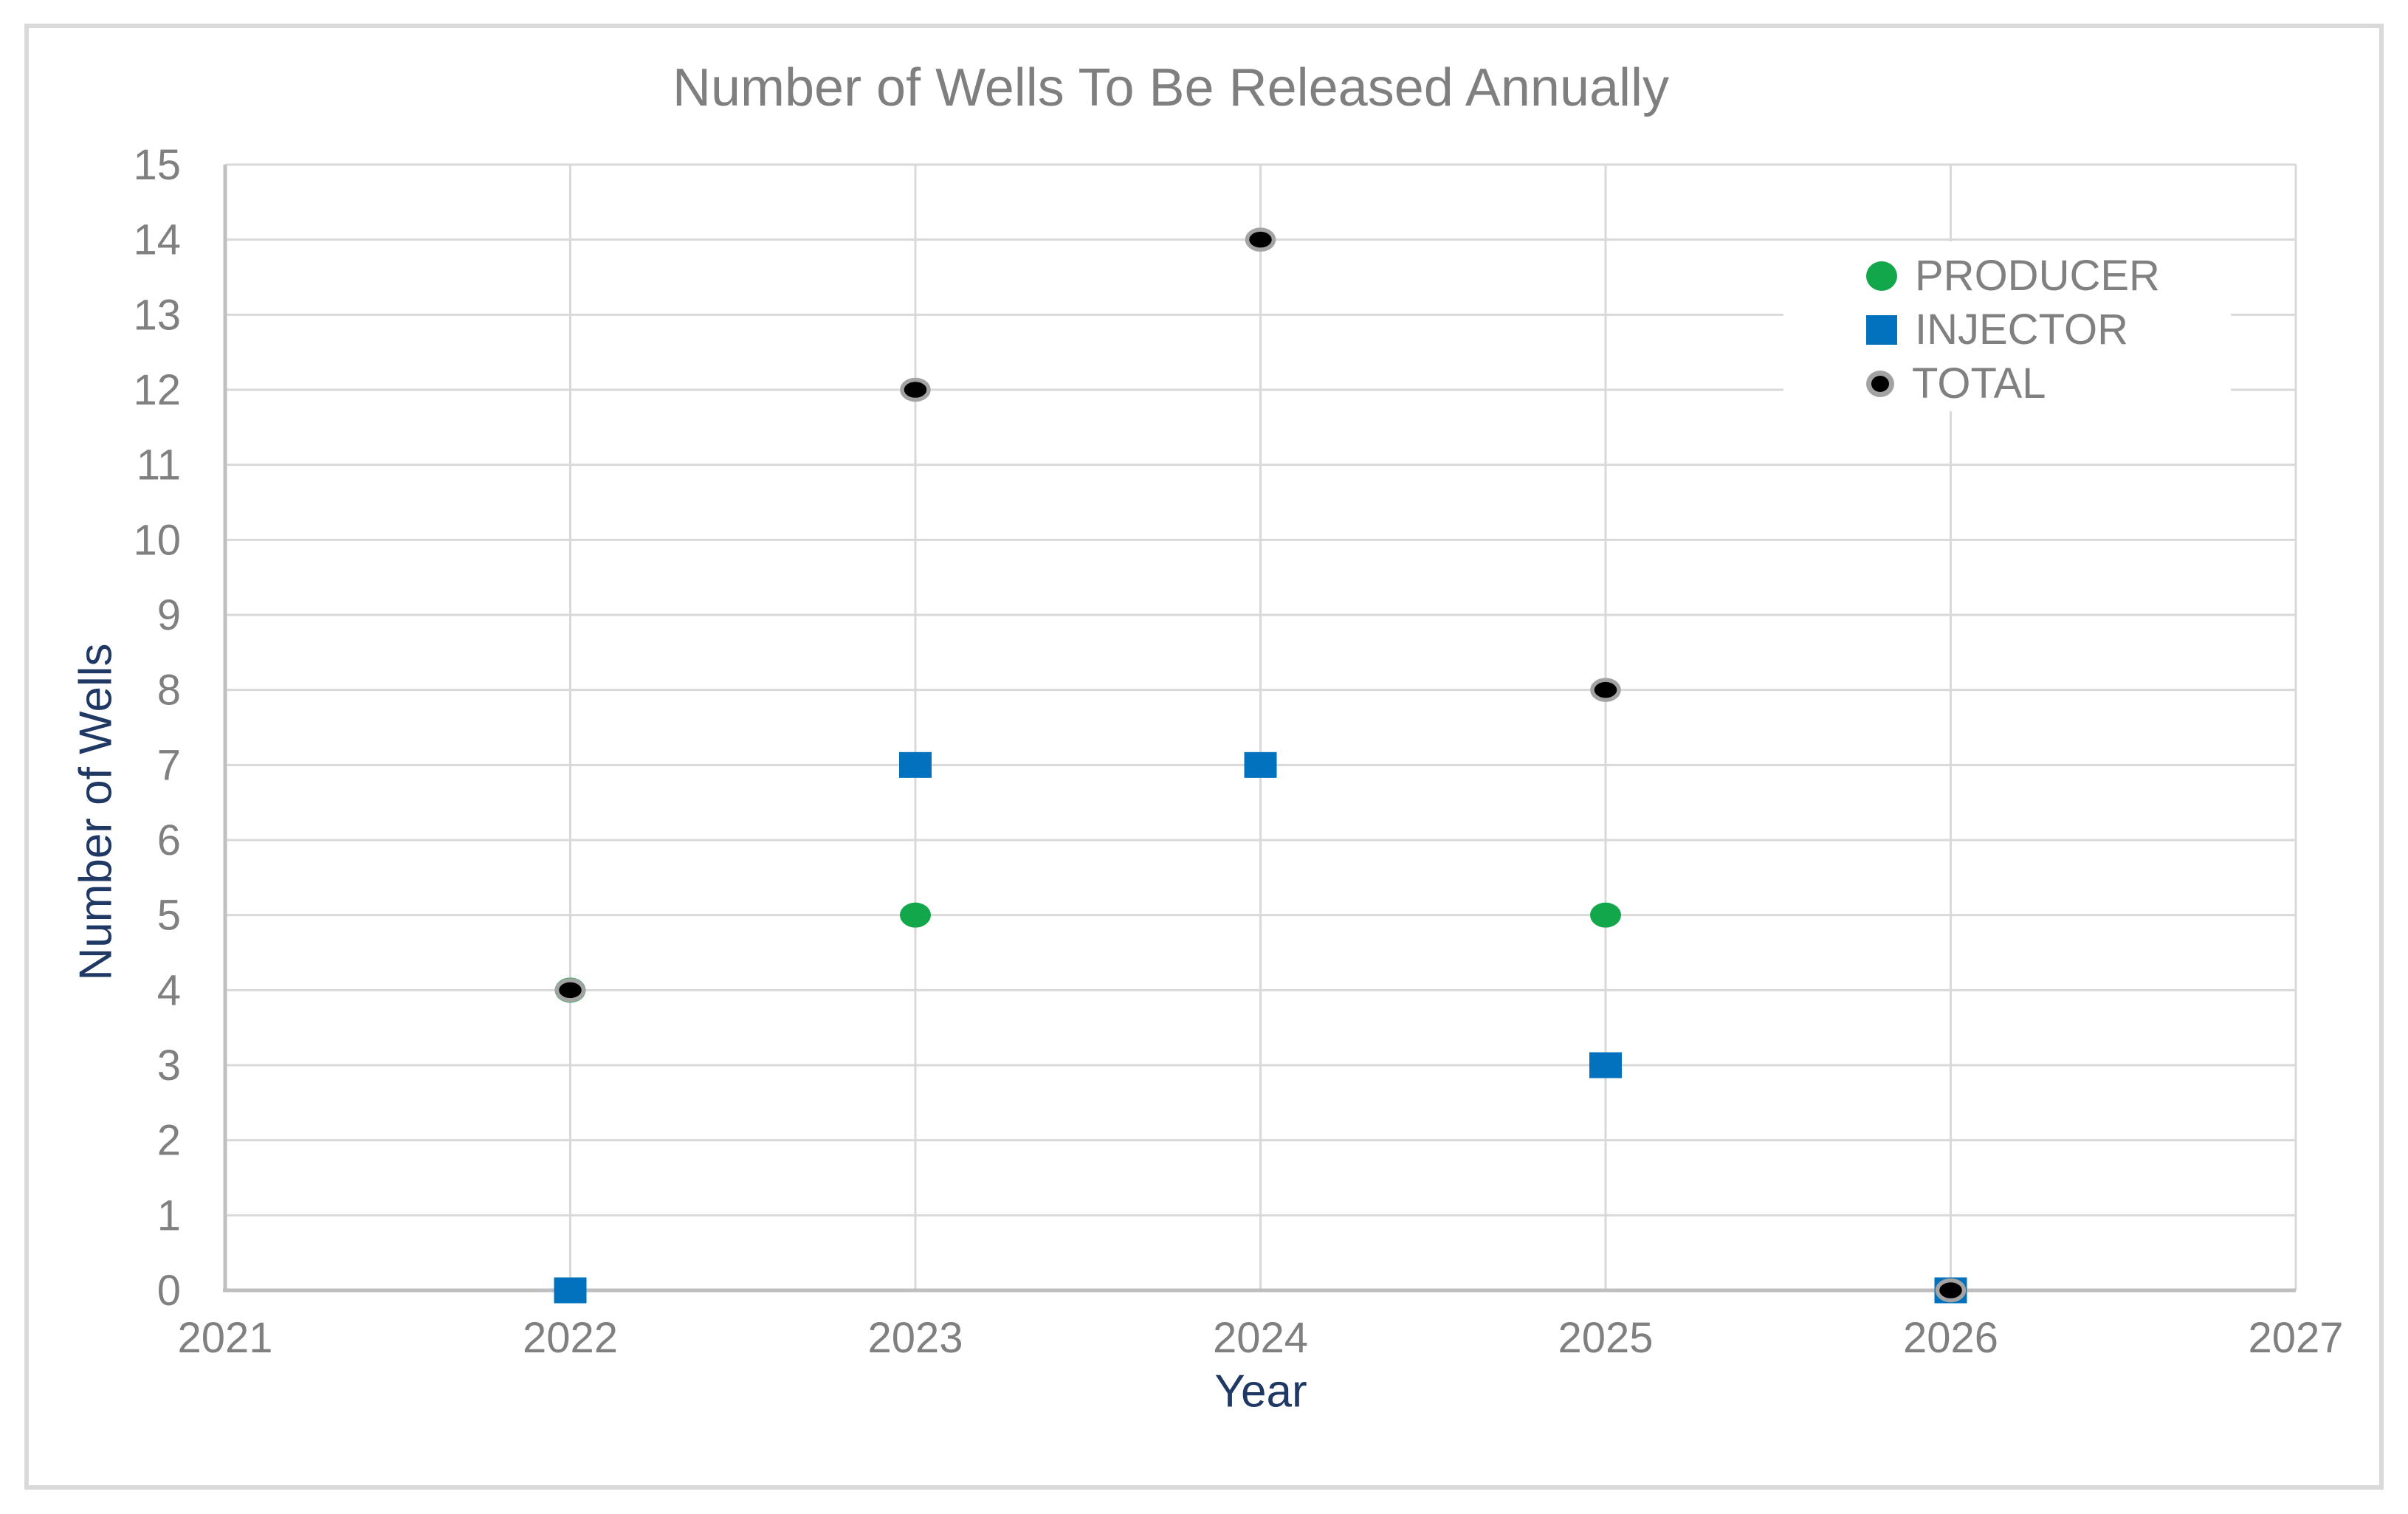 Image resolution: width=2408 pixels, height=1514 pixels. Describe the element at coordinates (915, 1338) in the screenshot. I see `x-tick-label: 2023` at that location.